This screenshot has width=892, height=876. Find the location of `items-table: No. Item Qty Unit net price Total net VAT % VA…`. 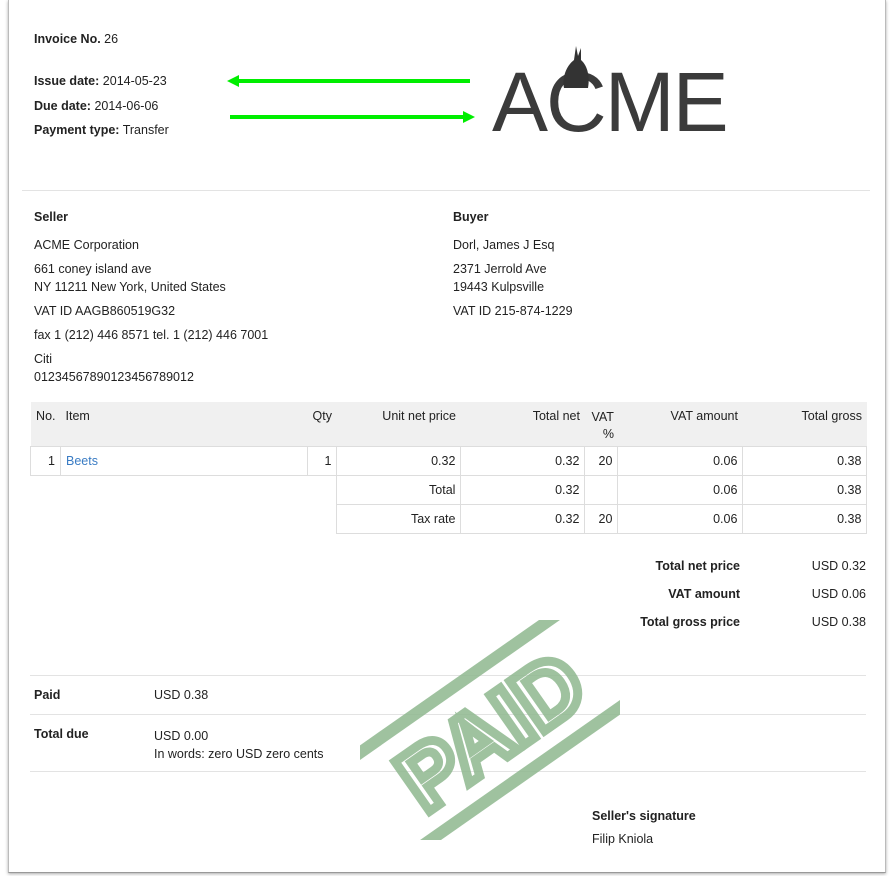

items-table: No. Item Qty Unit net price Total net VAT % VA… is located at coordinates (449, 468).